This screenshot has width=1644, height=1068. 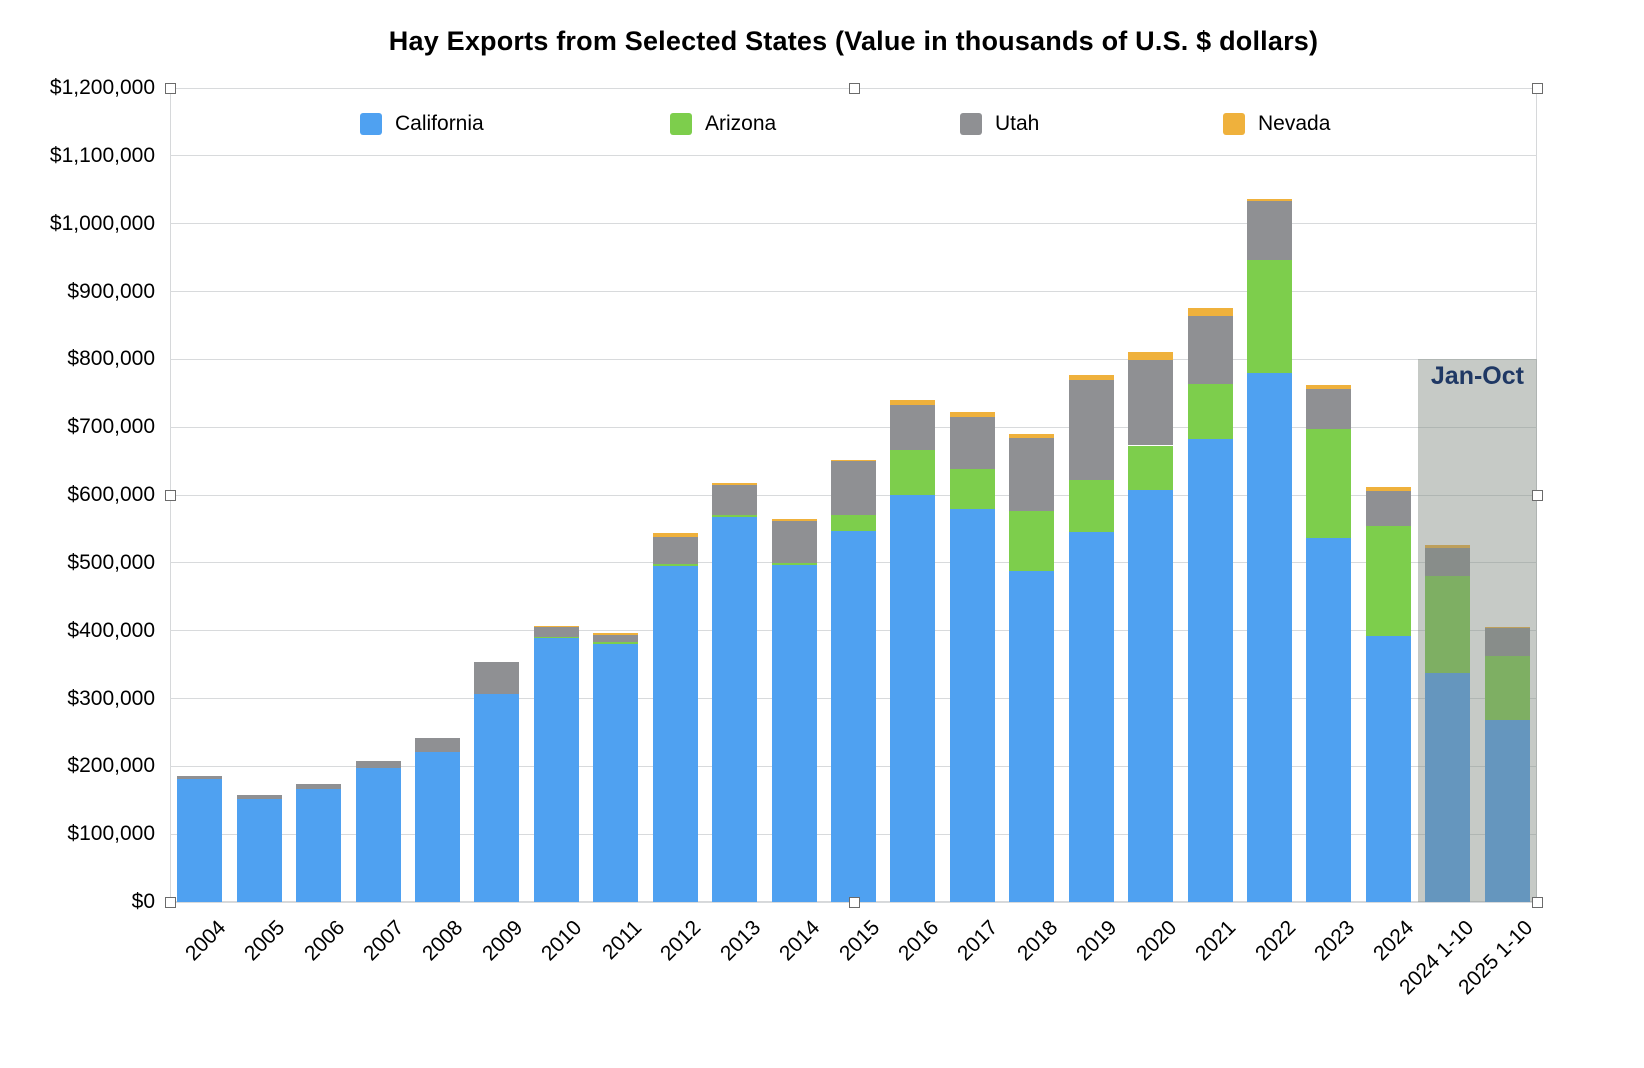 What do you see at coordinates (439, 123) in the screenshot?
I see `legend-label: California` at bounding box center [439, 123].